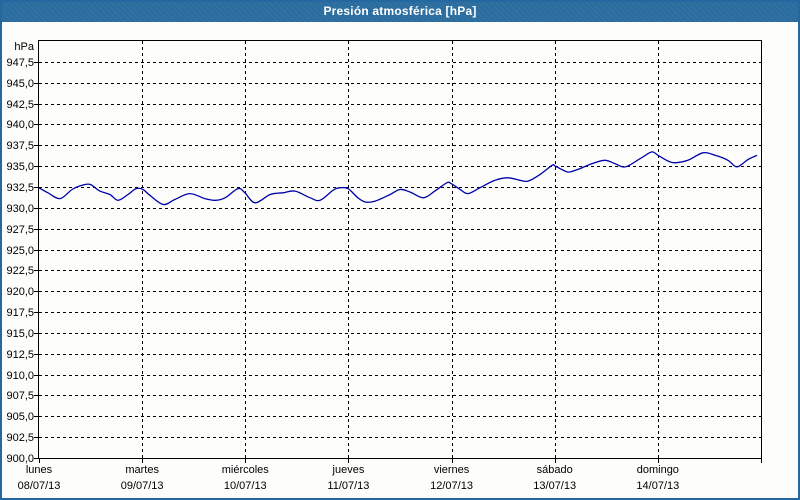 The height and width of the screenshot is (500, 800). What do you see at coordinates (20, 416) in the screenshot?
I see `y-axis-tick-label: 905,0` at bounding box center [20, 416].